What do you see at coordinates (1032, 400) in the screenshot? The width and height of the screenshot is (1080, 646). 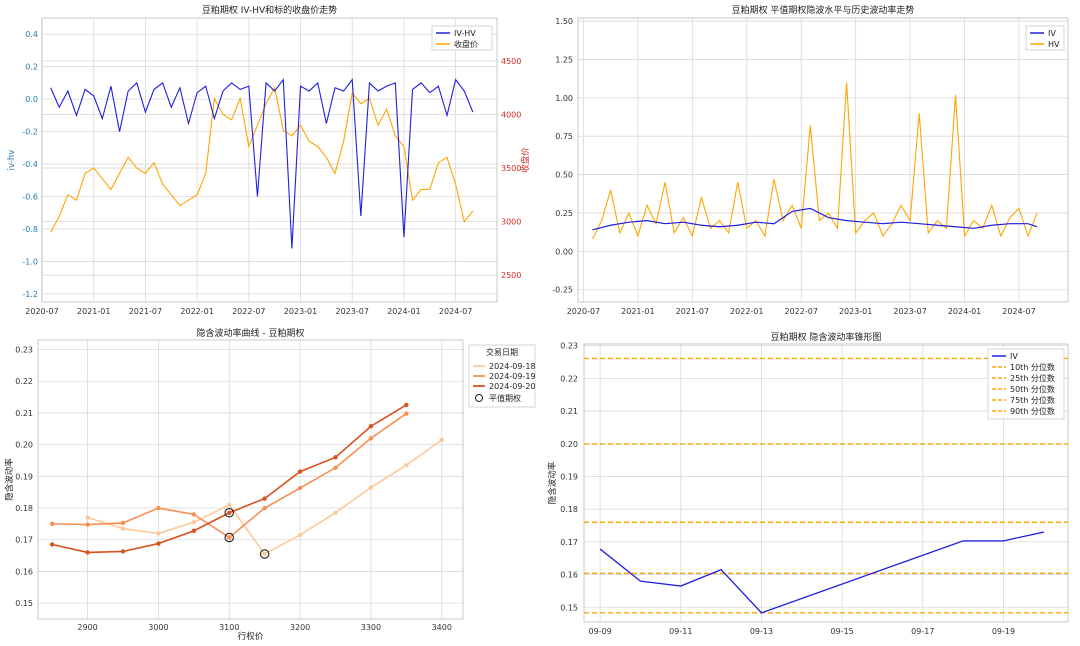 I see `legend-percentile-label: 75th 分位数` at bounding box center [1032, 400].